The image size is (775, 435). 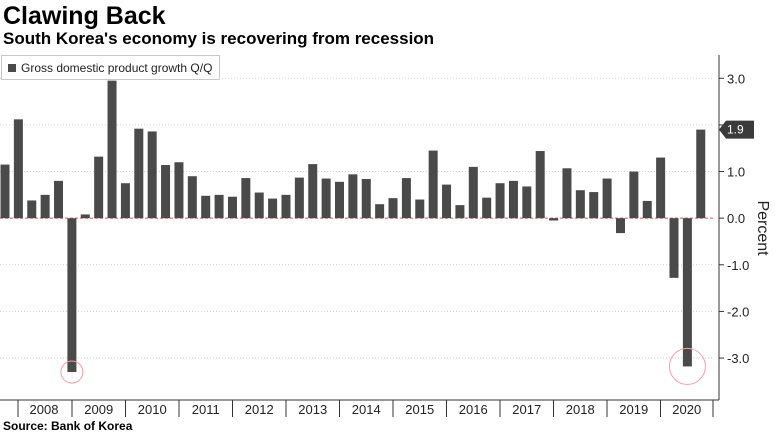 What do you see at coordinates (259, 409) in the screenshot?
I see `x-tick-label: 2012` at bounding box center [259, 409].